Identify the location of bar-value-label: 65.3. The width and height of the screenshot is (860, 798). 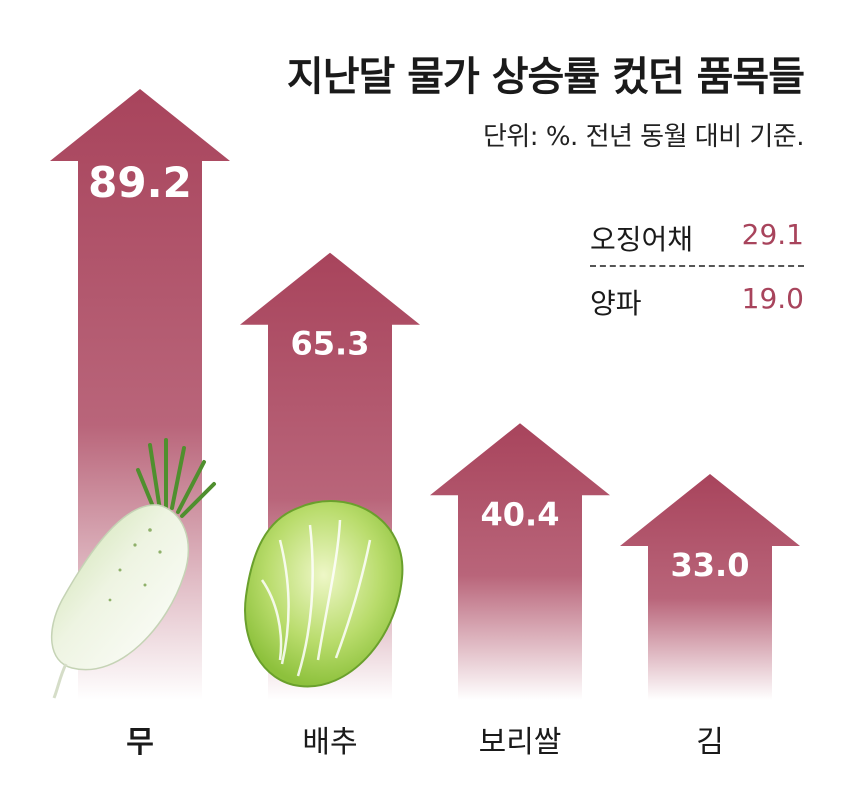
(330, 344).